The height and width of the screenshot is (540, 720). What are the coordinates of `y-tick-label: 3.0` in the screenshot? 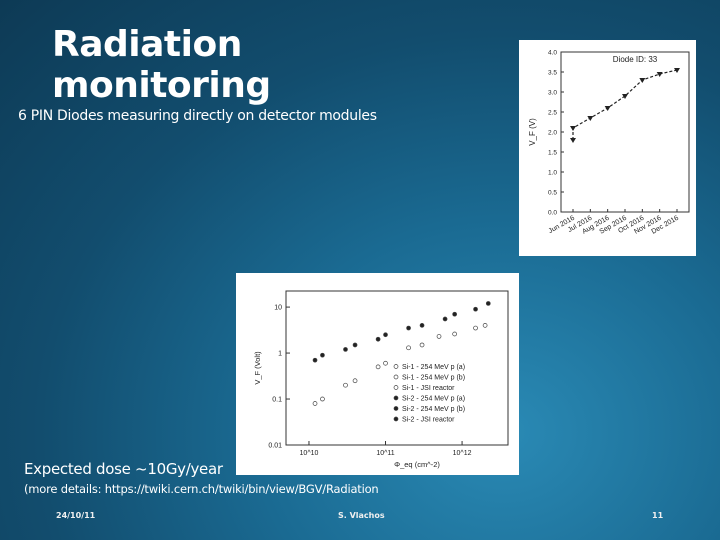 It's located at (552, 93).